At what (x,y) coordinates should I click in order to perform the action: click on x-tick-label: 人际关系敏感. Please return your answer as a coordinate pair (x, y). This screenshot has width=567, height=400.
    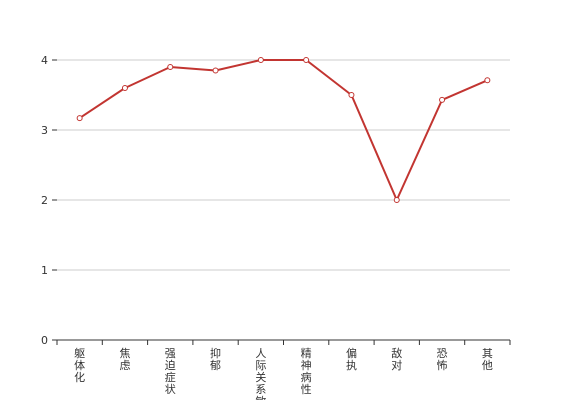
    Looking at the image, I should click on (260, 373).